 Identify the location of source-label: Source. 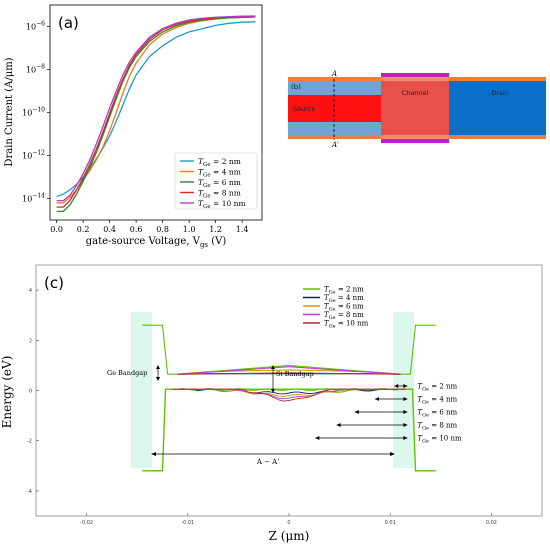
(304, 109).